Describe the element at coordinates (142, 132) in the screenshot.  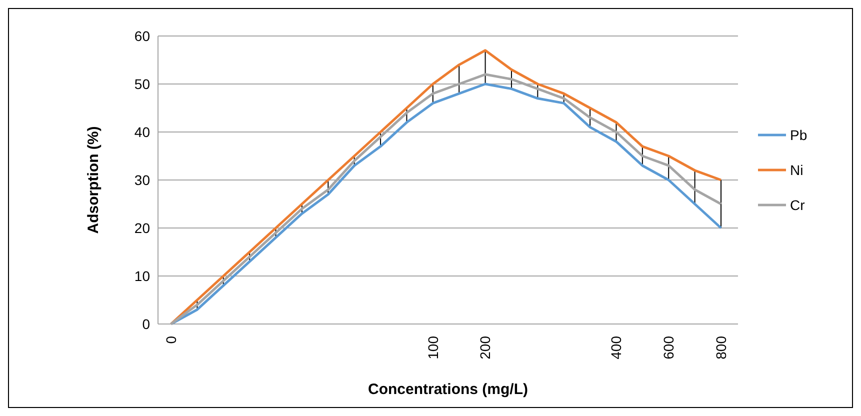
I see `y-tick-label: 40` at that location.